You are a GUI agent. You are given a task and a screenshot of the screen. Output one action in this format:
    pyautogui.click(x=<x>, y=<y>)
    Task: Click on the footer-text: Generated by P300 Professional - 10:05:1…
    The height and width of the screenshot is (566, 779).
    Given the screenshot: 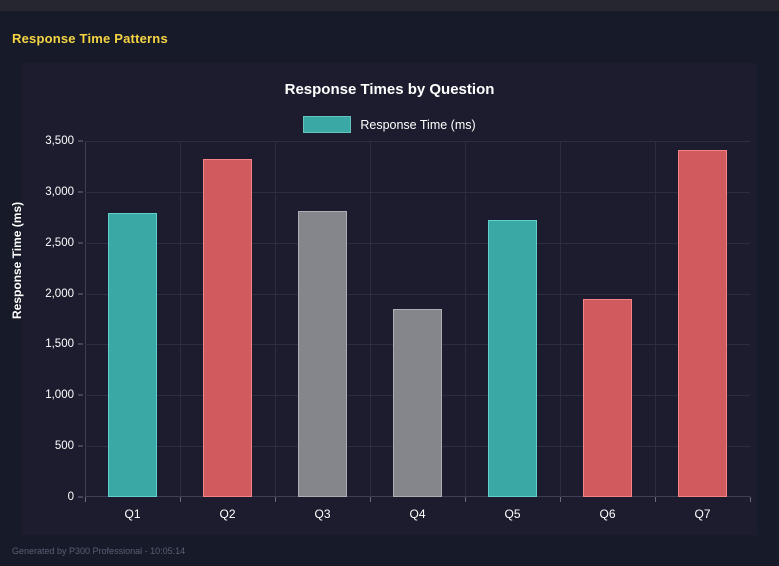 What is the action you would take?
    pyautogui.click(x=99, y=551)
    